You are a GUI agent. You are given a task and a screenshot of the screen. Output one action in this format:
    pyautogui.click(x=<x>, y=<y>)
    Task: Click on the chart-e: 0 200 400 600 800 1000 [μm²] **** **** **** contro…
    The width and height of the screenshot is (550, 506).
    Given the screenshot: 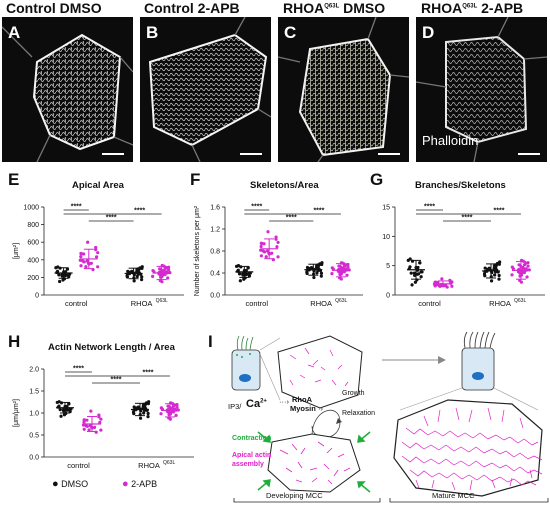 What is the action you would take?
    pyautogui.click(x=98, y=256)
    